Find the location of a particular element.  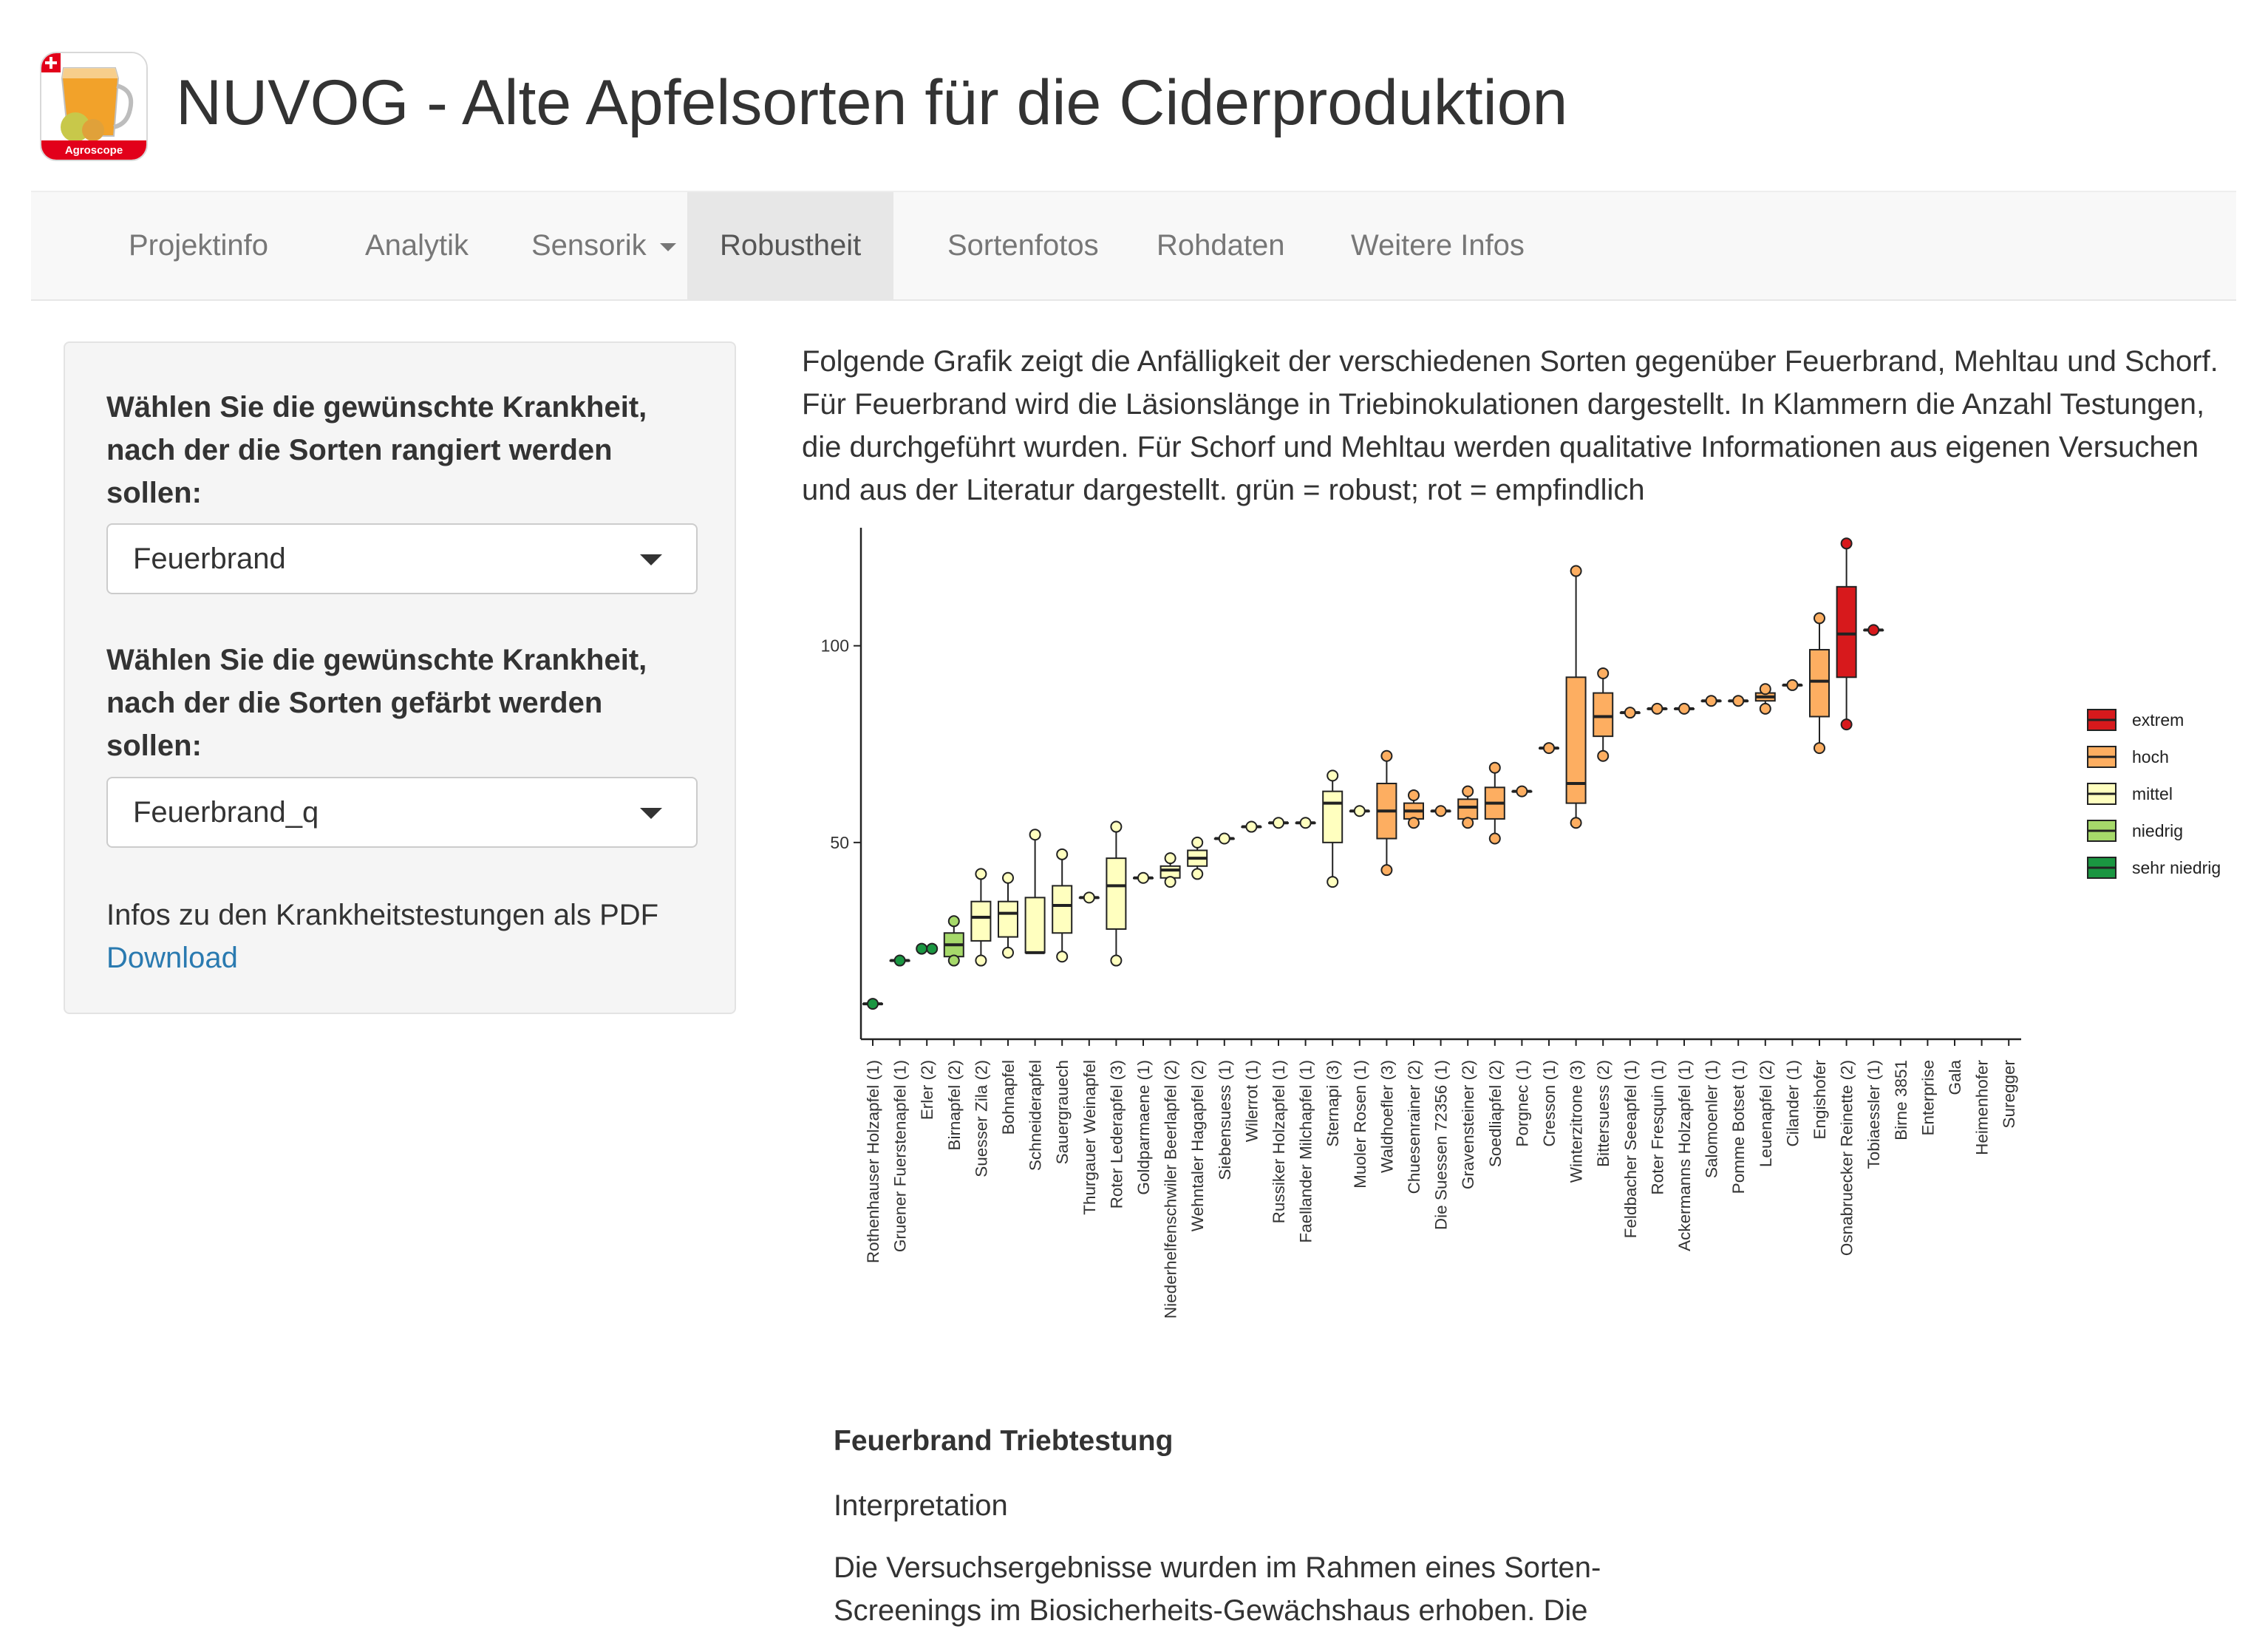

color-disease-select: Feuerbrand_q is located at coordinates (402, 812).